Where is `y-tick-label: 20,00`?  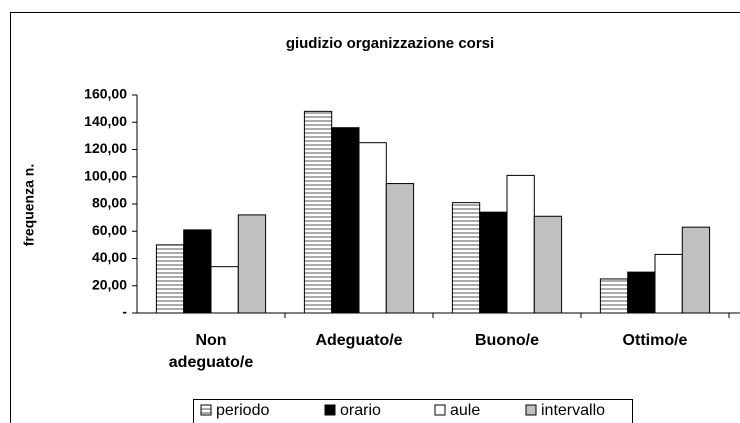
y-tick-label: 20,00 is located at coordinates (109, 284).